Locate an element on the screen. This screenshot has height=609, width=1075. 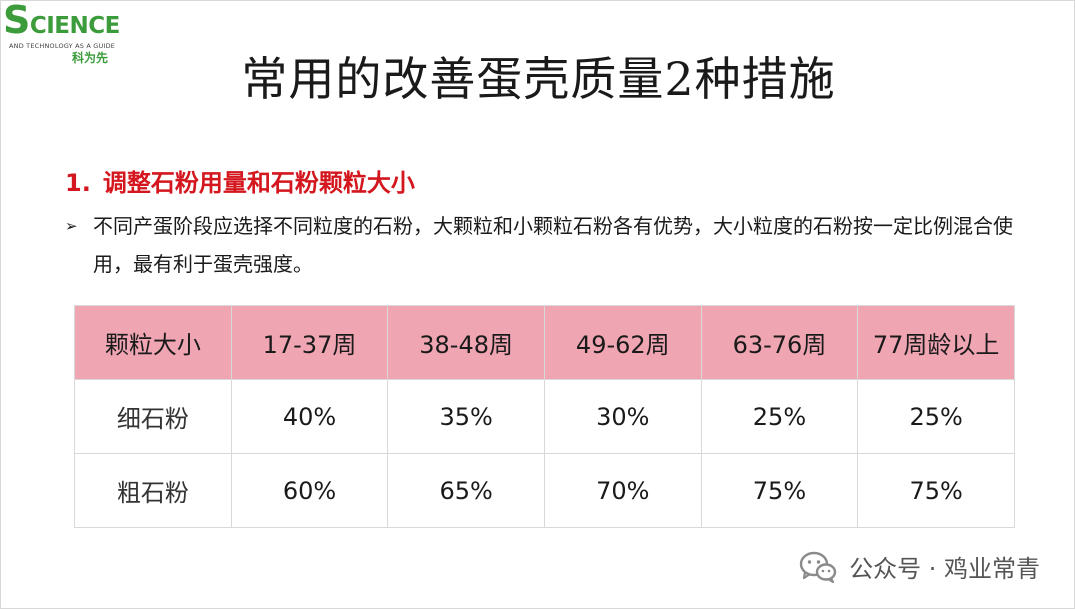
table-header-cell: 38-48周 is located at coordinates (466, 342).